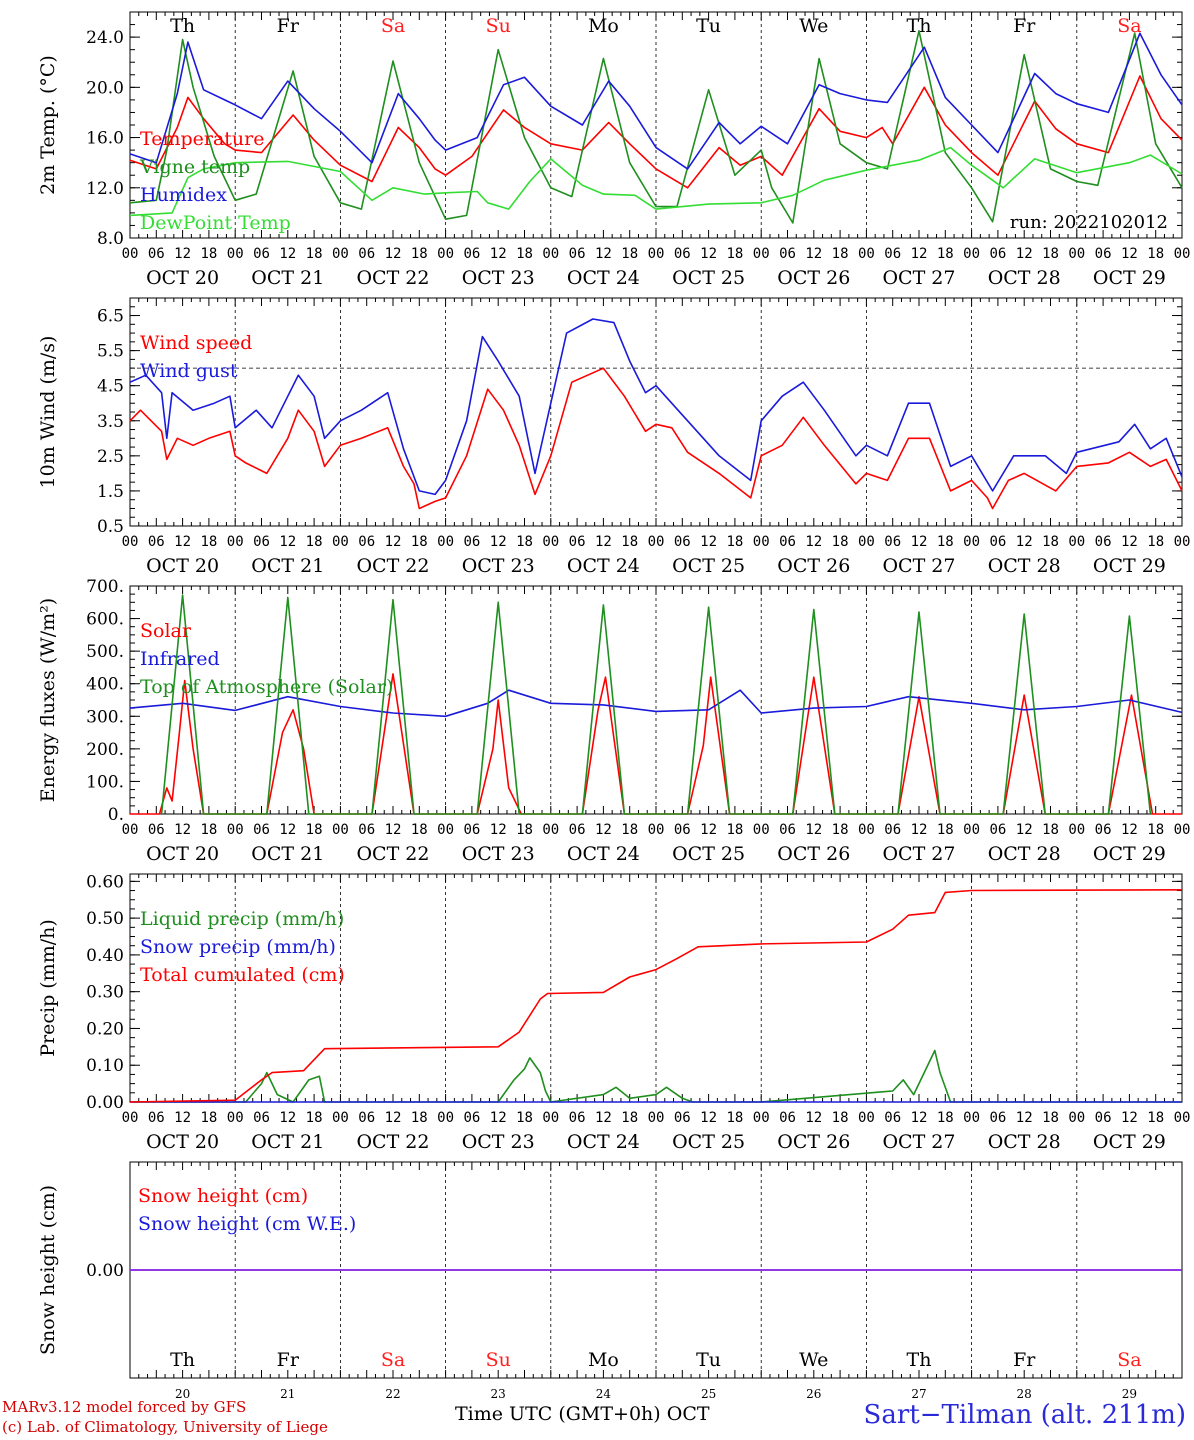 The width and height of the screenshot is (1194, 1440). What do you see at coordinates (180, 659) in the screenshot?
I see `energy-legend-entry: Infrared` at bounding box center [180, 659].